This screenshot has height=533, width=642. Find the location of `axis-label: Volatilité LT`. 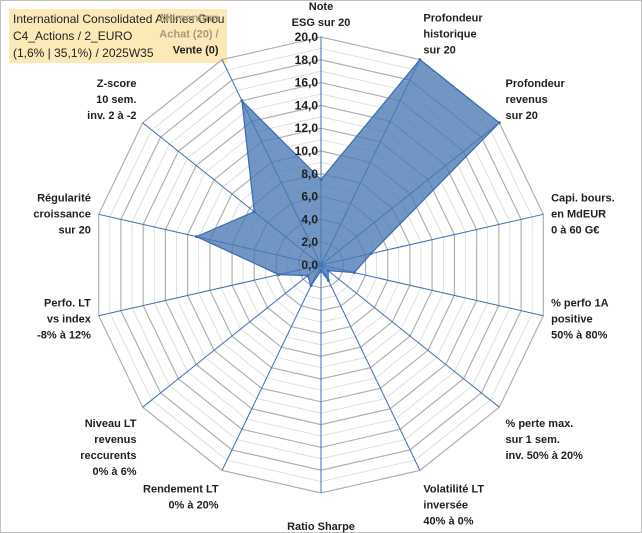

axis-label: Volatilité LT is located at coordinates (453, 490).